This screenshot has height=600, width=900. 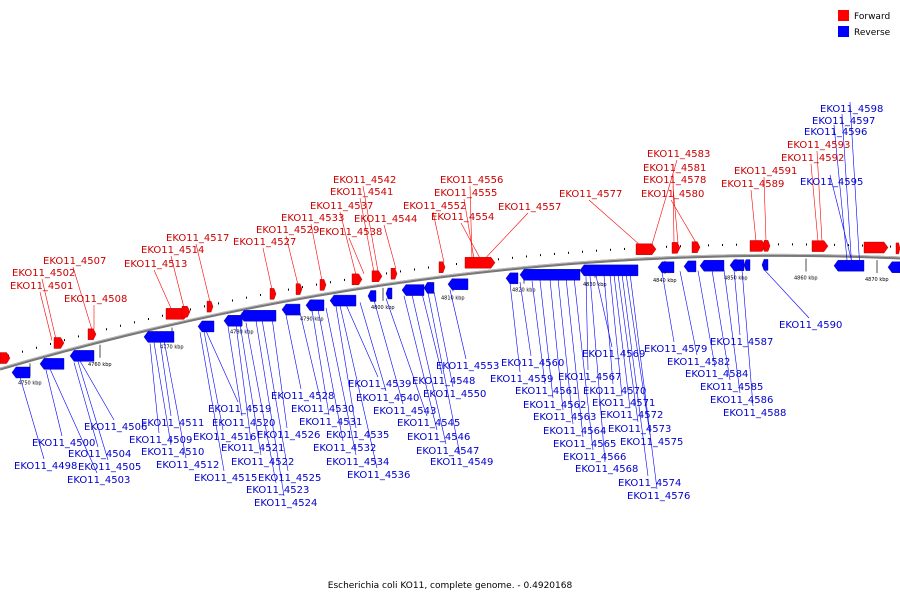 I want to click on gene-label: EKO11_4565, so click(x=584, y=444).